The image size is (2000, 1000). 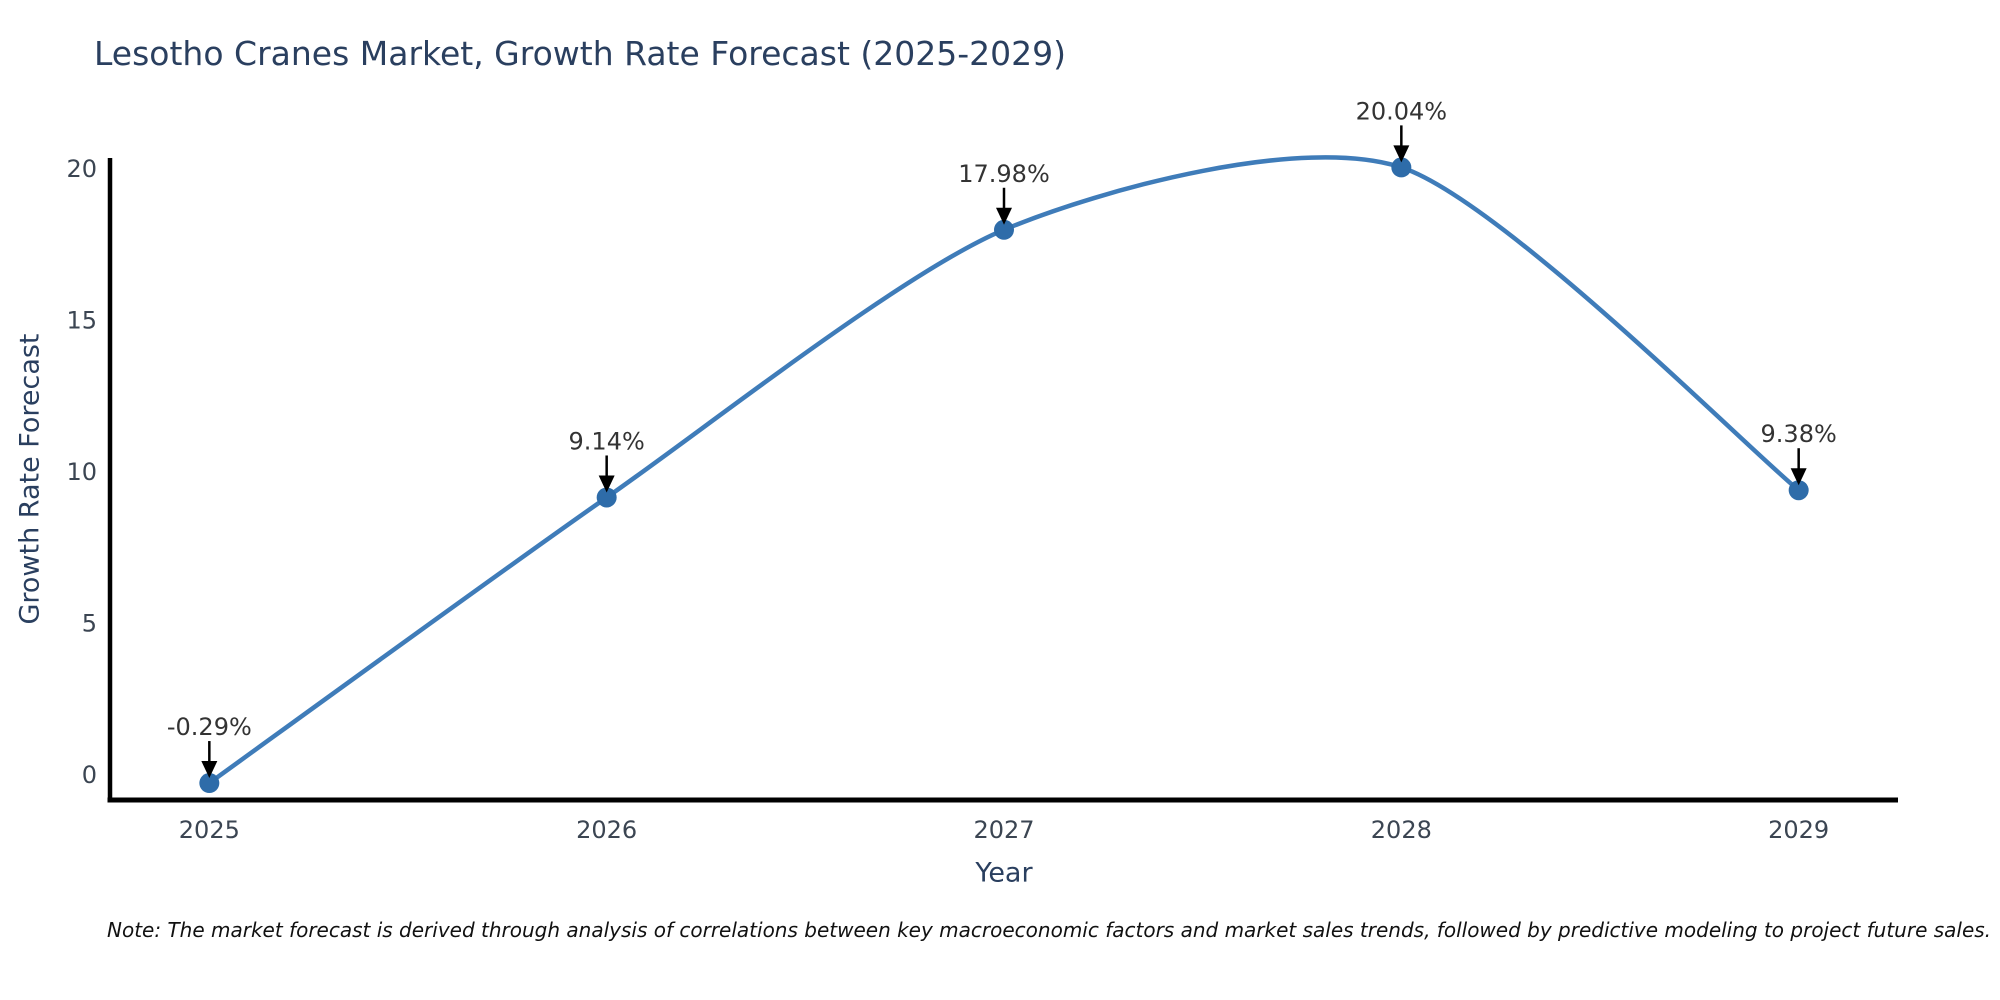 What do you see at coordinates (1401, 830) in the screenshot?
I see `x-tick-label: 2028` at bounding box center [1401, 830].